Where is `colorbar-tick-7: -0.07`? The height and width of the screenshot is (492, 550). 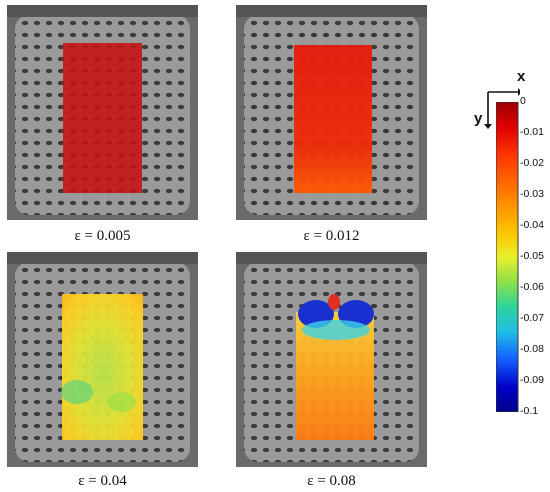
colorbar-tick-7: -0.07 is located at coordinates (532, 318).